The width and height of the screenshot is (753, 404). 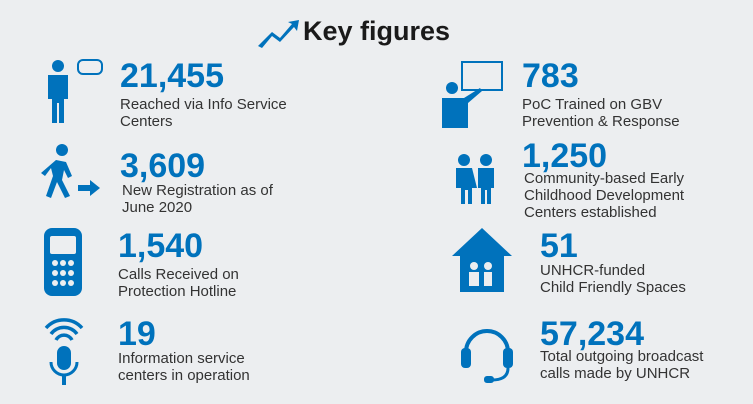 What do you see at coordinates (278, 34) in the screenshot?
I see `trend-icon` at bounding box center [278, 34].